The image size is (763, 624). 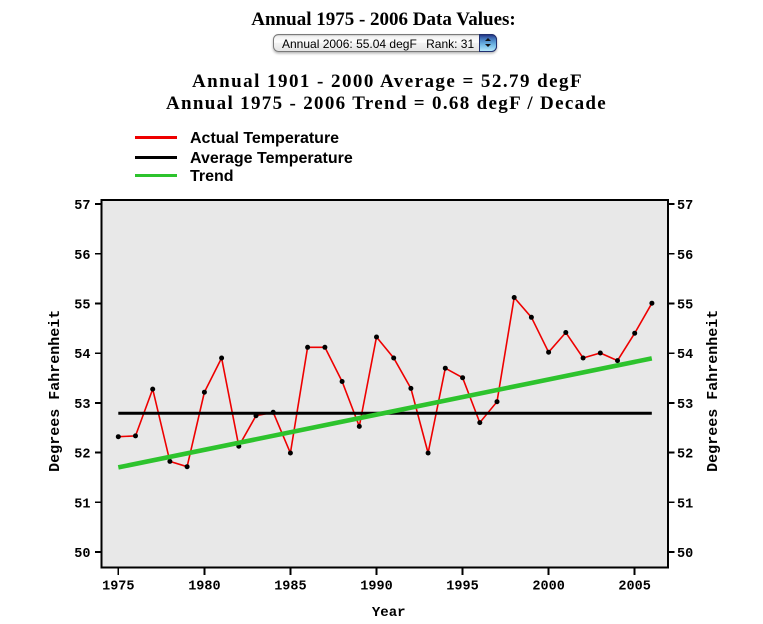 What do you see at coordinates (204, 587) in the screenshot?
I see `svg-text: 1980` at bounding box center [204, 587].